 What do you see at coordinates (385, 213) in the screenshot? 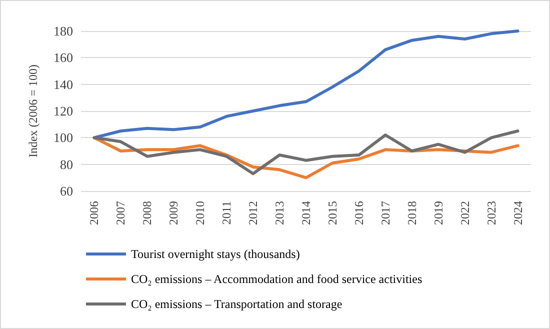
I see `x-tick-label: 2017` at bounding box center [385, 213].